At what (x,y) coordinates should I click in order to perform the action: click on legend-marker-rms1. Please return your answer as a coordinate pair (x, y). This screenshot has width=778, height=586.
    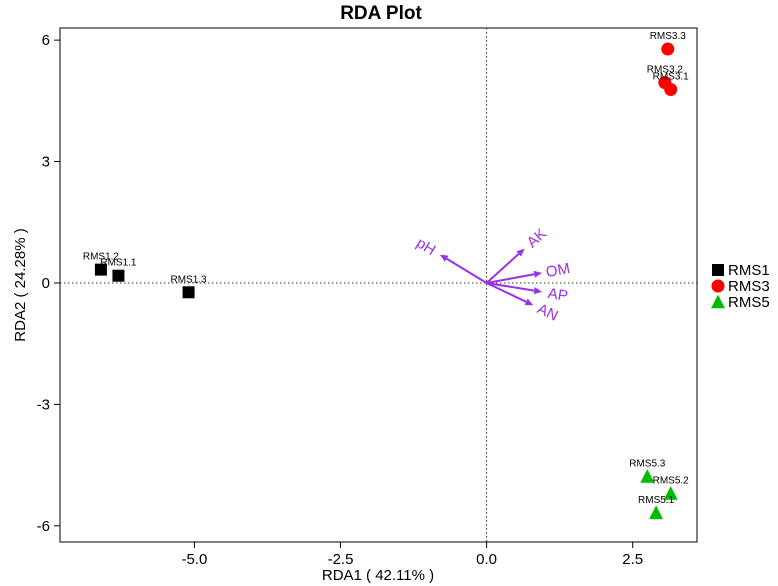
    Looking at the image, I should click on (718, 270).